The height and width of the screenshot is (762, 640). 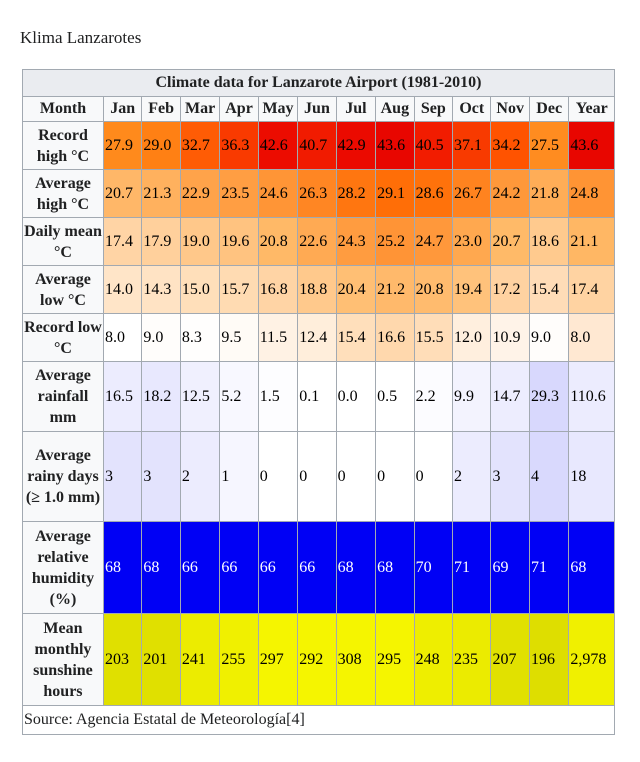 What do you see at coordinates (549, 241) in the screenshot?
I see `value-cell: 18.6` at bounding box center [549, 241].